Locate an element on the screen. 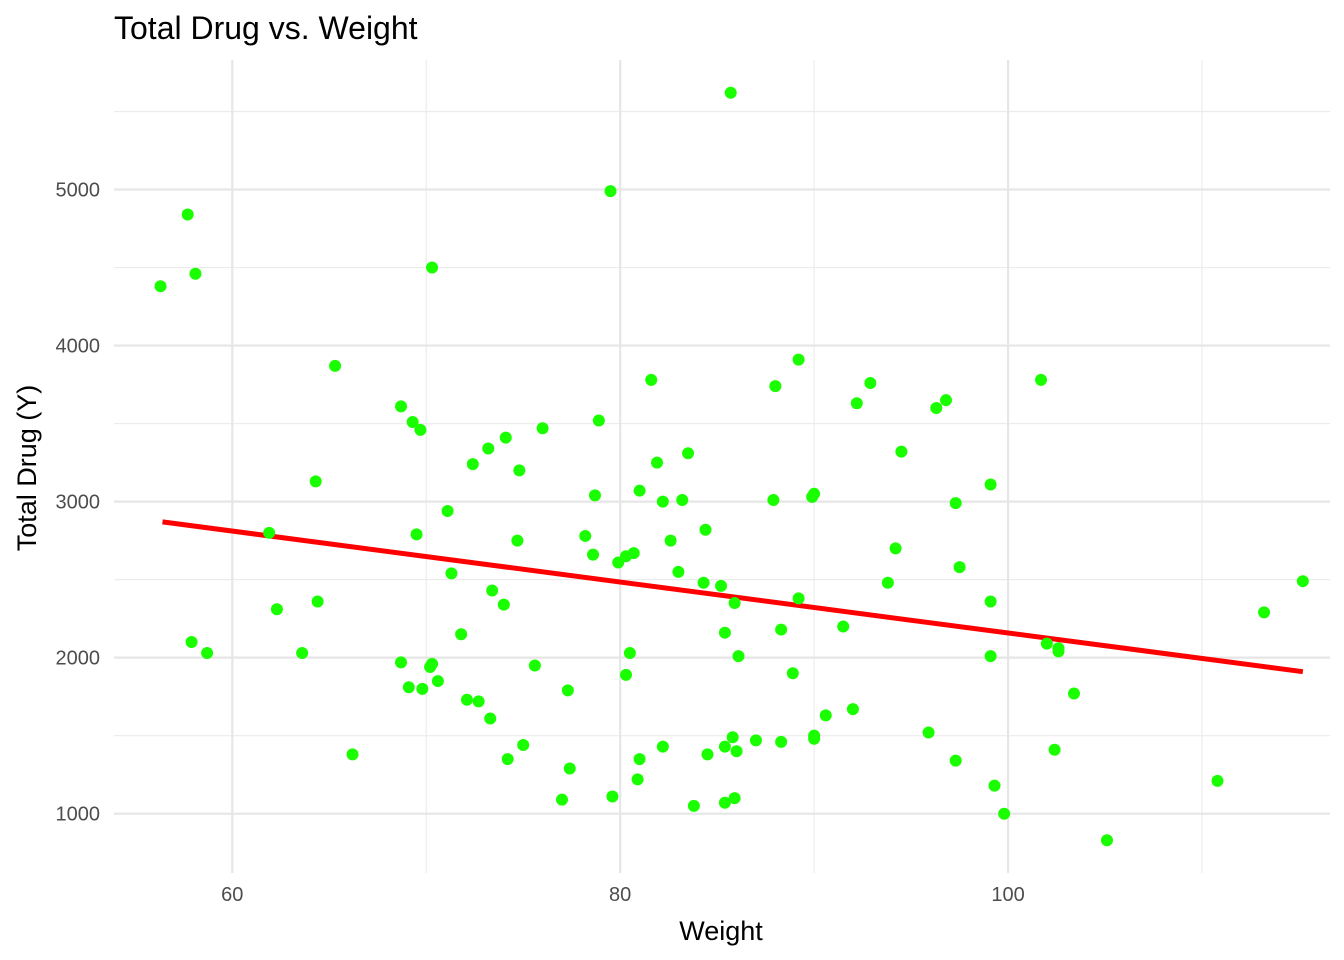 This screenshot has width=1344, height=960. y-tick-label: 3000 is located at coordinates (78, 503).